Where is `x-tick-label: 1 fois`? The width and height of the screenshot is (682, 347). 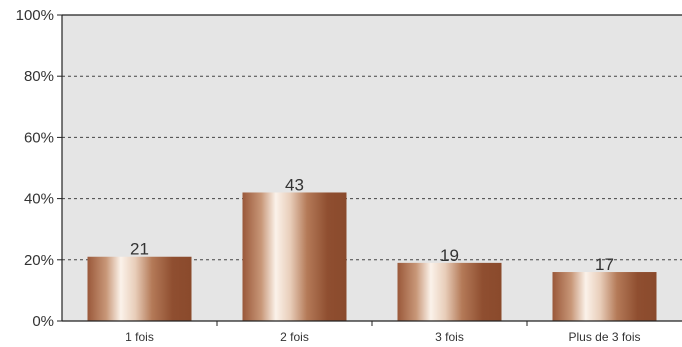
x-tick-label: 1 fois is located at coordinates (139, 337).